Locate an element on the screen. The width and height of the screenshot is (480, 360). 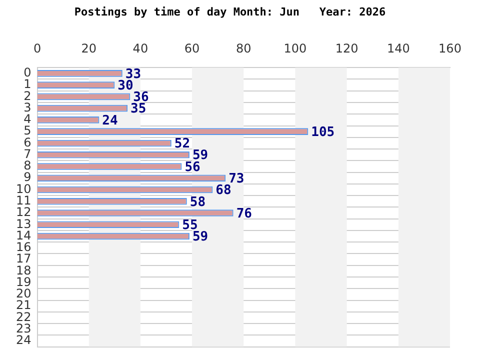
data-label: 68 is located at coordinates (224, 190).